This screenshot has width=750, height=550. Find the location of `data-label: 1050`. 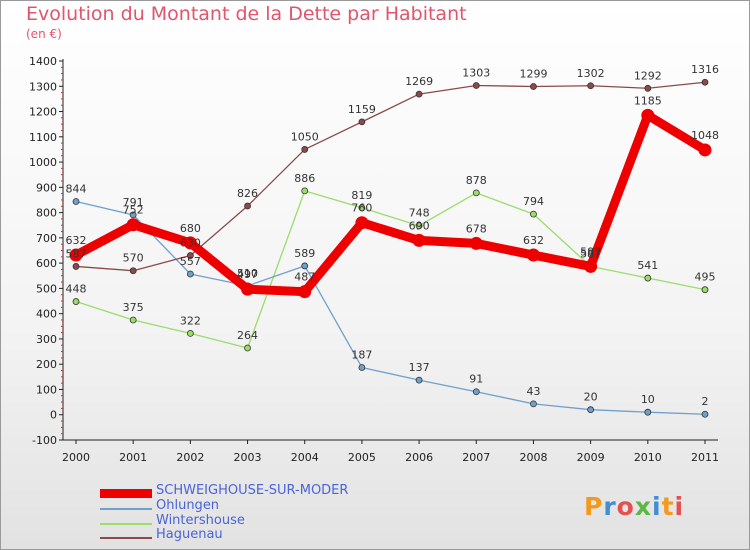

data-label: 1050 is located at coordinates (305, 136).